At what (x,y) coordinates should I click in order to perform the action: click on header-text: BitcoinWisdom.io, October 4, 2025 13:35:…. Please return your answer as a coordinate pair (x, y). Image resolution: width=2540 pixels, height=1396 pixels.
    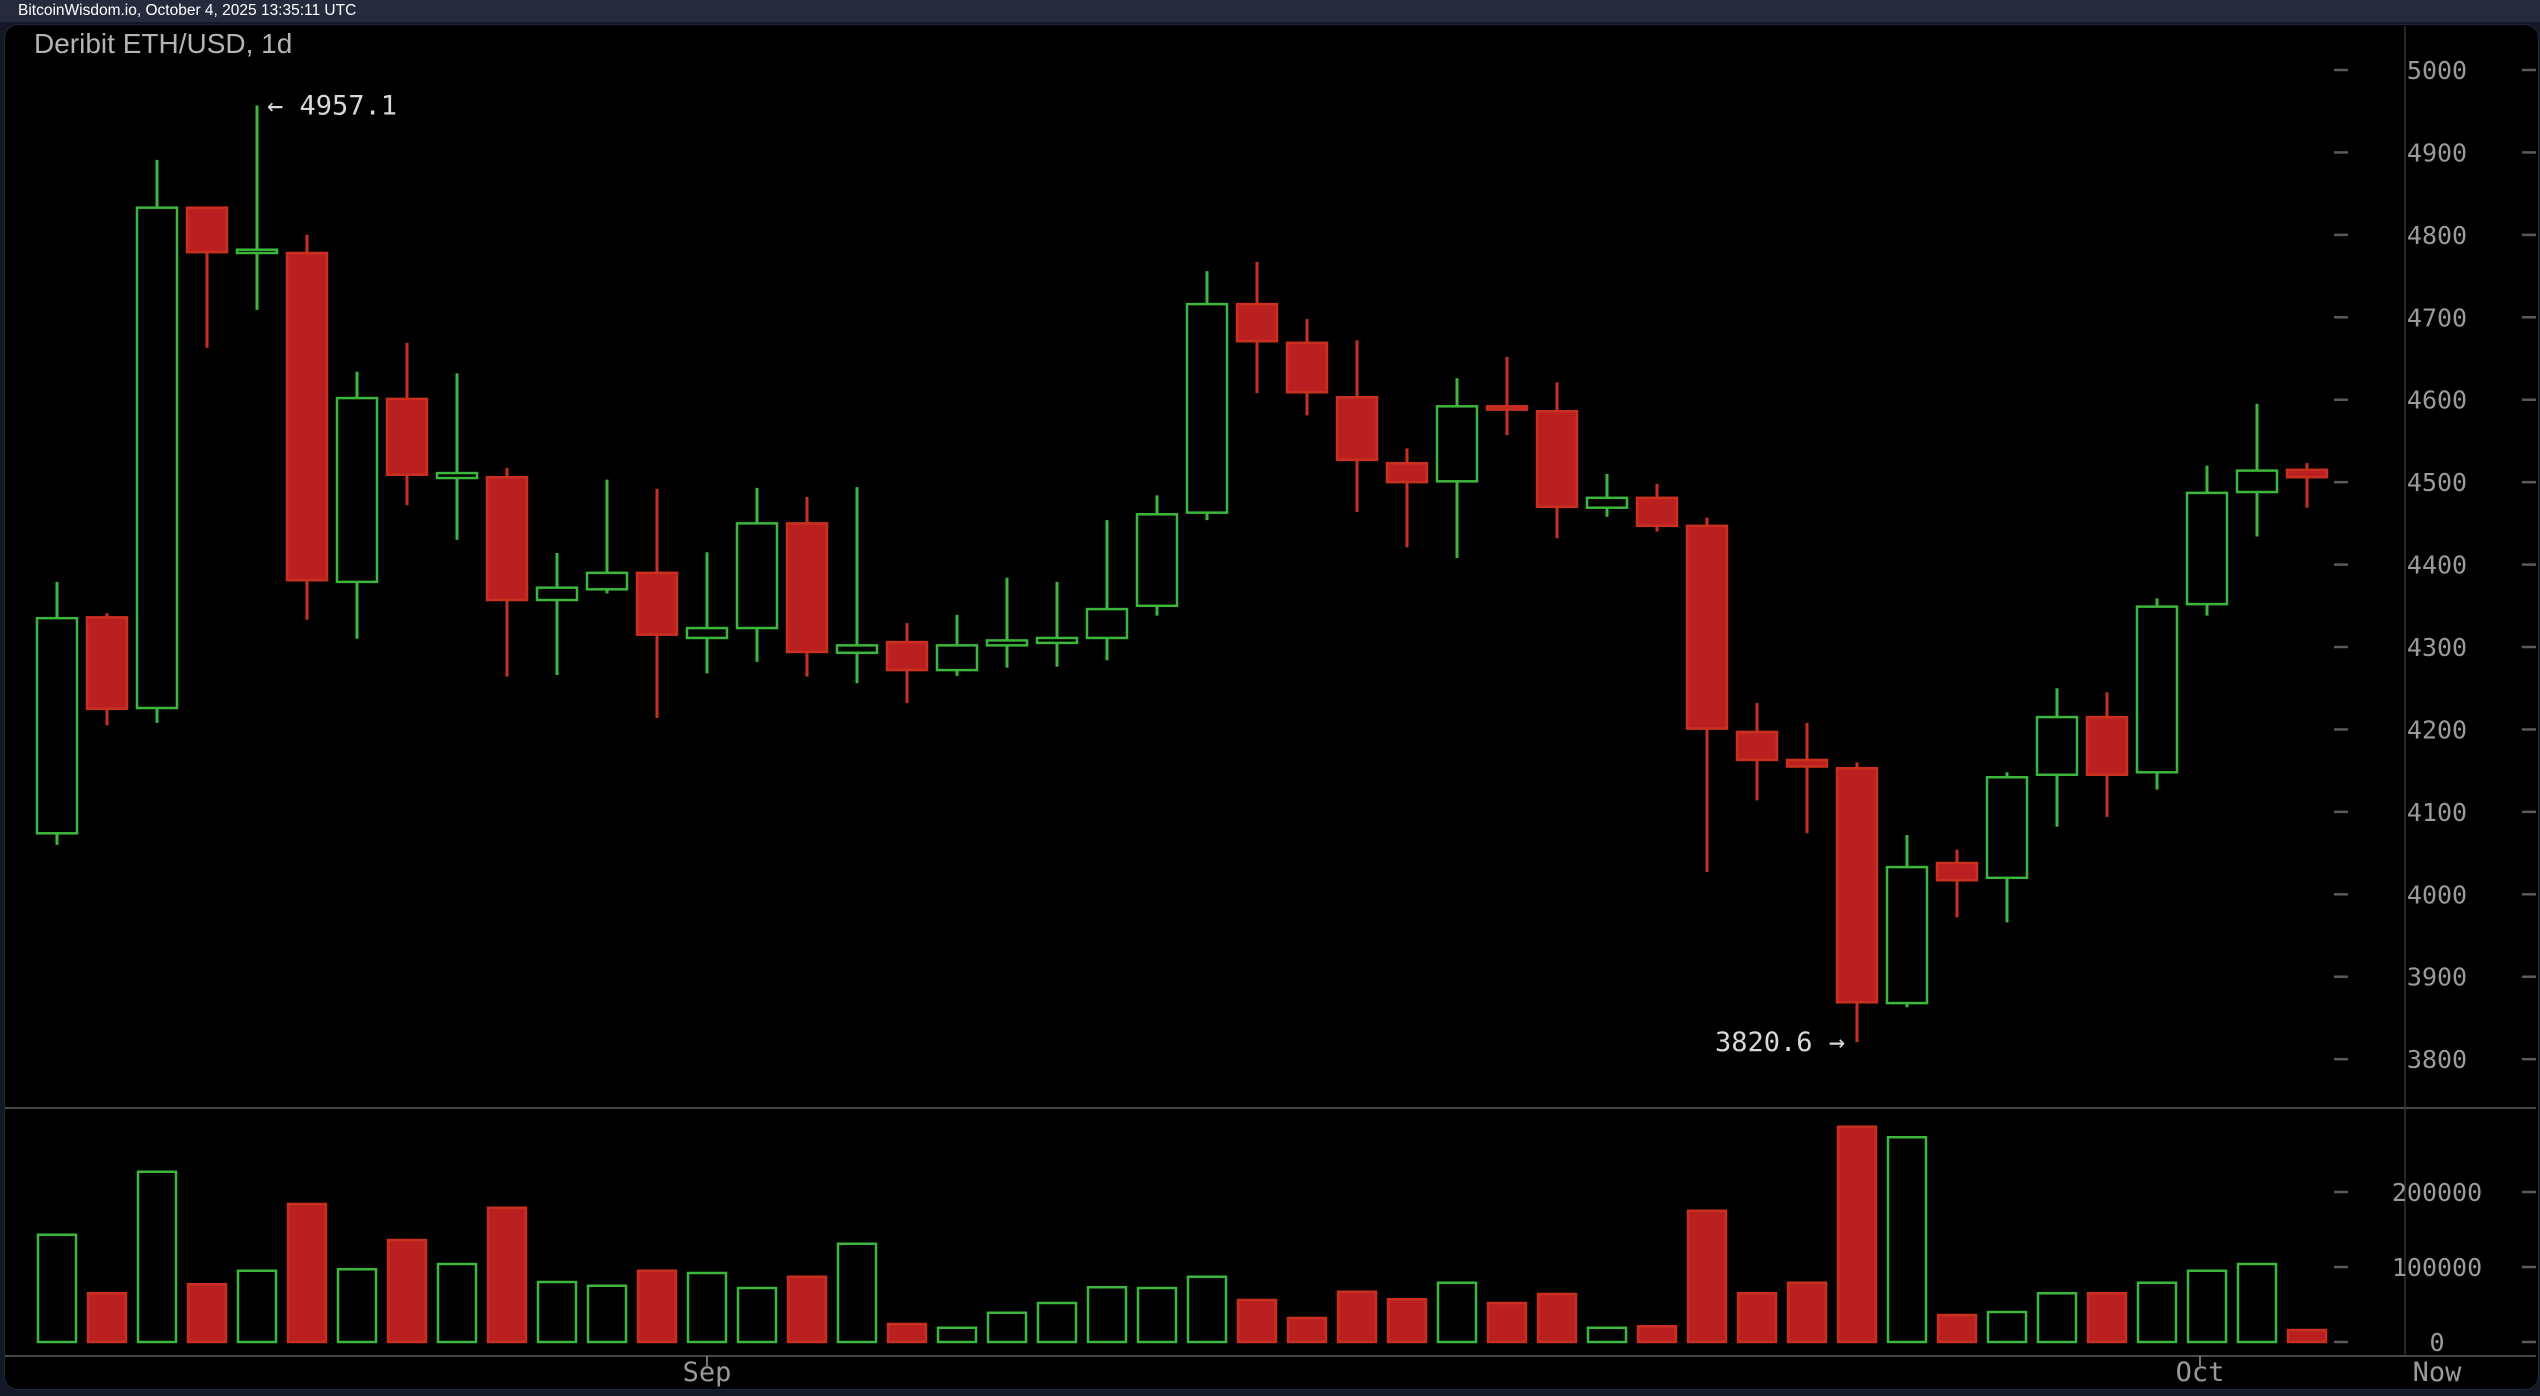
    Looking at the image, I should click on (187, 10).